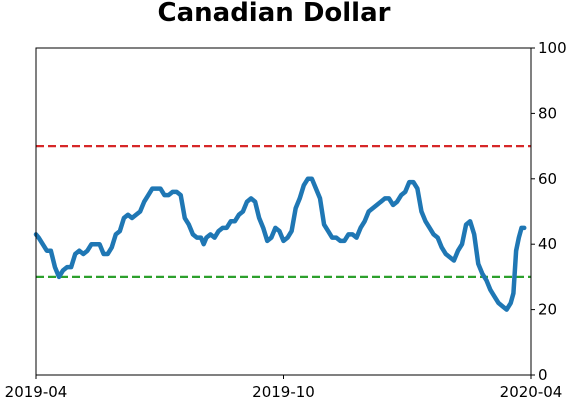 This screenshot has width=571, height=402. I want to click on x-tick-label: 2020-04, so click(531, 392).